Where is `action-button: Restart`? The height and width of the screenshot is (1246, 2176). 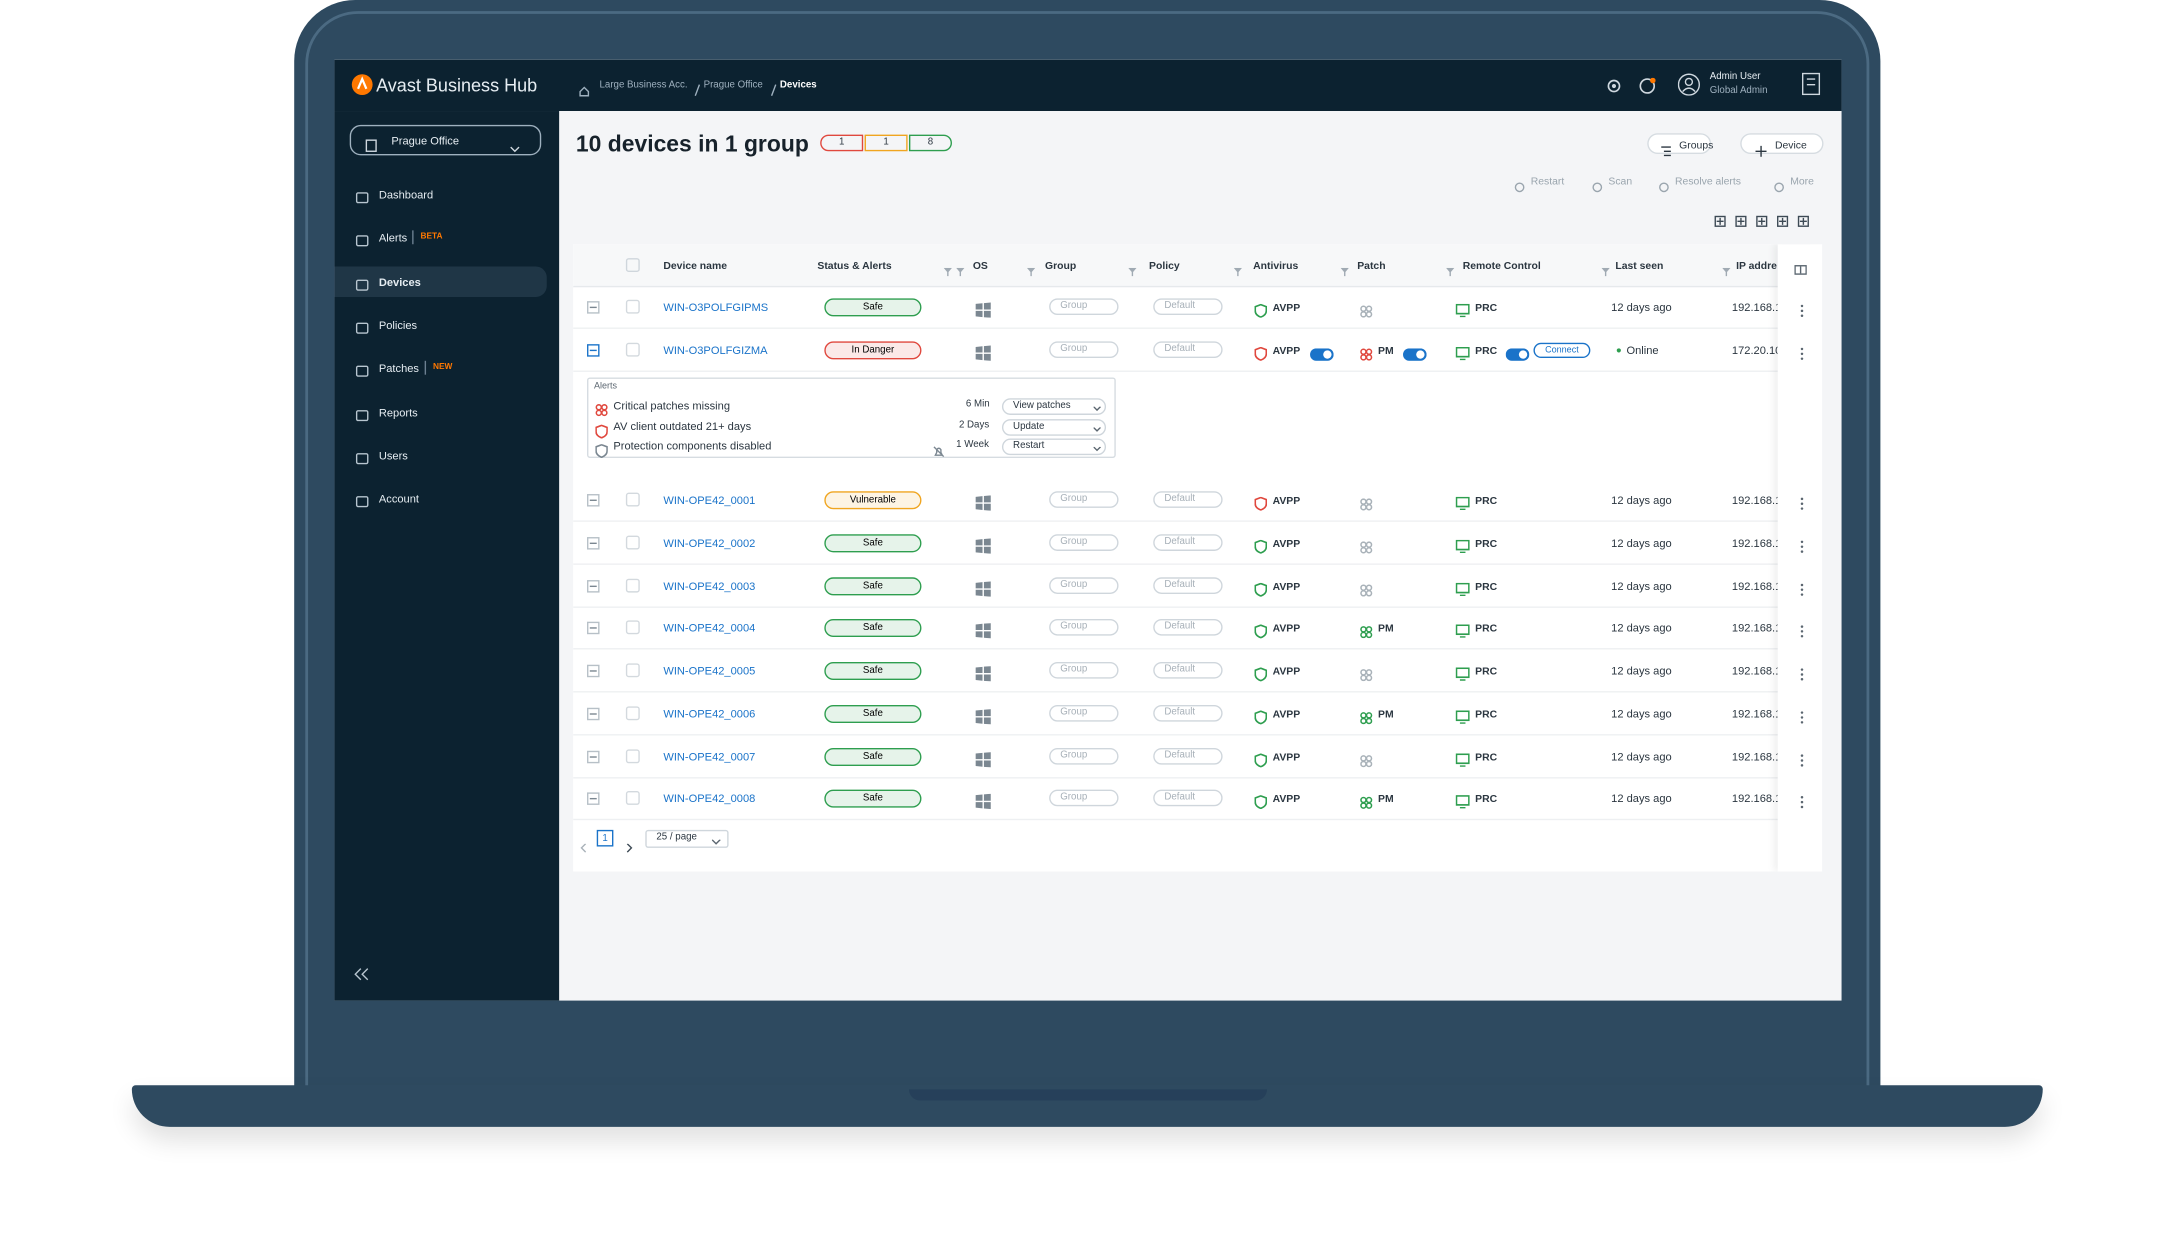 action-button: Restart is located at coordinates (1547, 181).